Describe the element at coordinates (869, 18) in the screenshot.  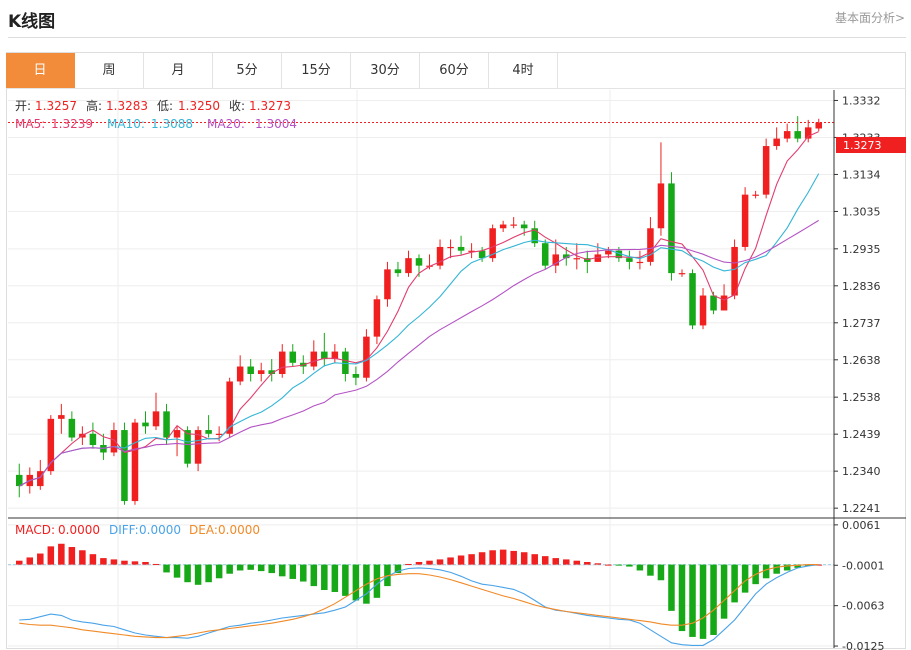
I see `fundamental-analysis-link: 基本面分析>` at that location.